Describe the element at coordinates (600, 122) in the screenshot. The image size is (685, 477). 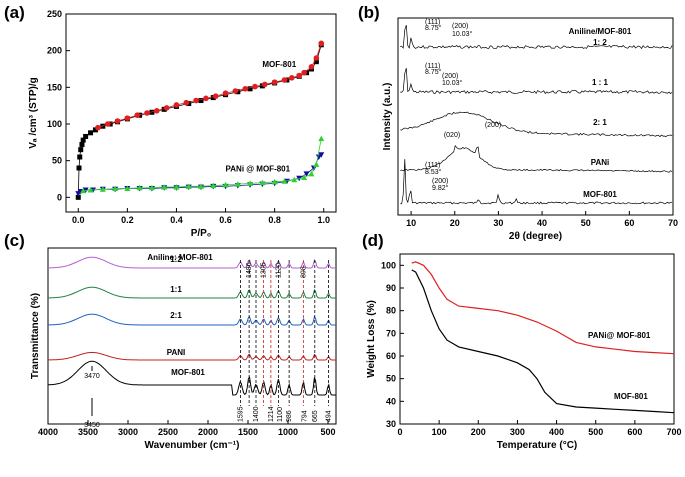
I see `series-label: 2: 1` at that location.